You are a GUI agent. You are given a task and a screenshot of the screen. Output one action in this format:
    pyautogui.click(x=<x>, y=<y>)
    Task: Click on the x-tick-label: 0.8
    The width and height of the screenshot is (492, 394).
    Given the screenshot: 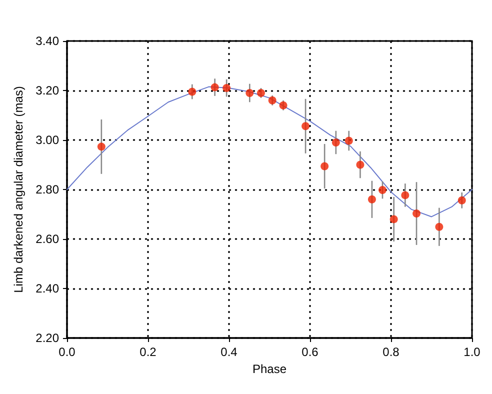 What is the action you would take?
    pyautogui.click(x=391, y=352)
    